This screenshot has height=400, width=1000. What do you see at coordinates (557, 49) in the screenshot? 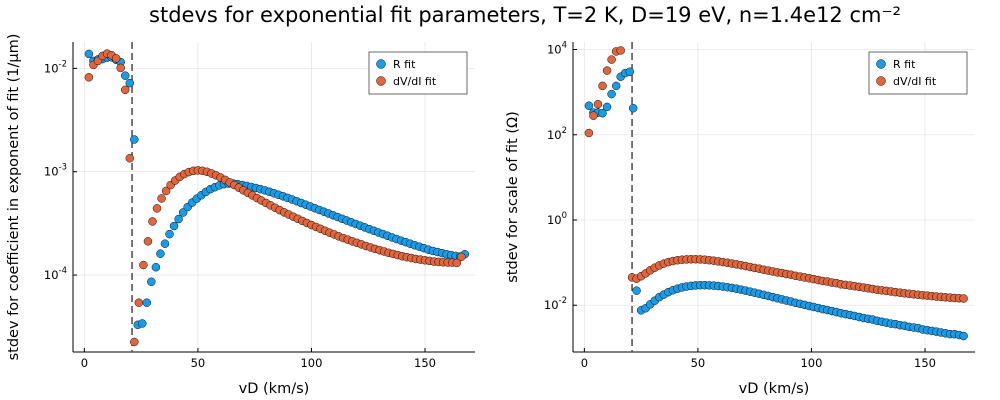
I see `y-tick-label: 10⁴` at bounding box center [557, 49].